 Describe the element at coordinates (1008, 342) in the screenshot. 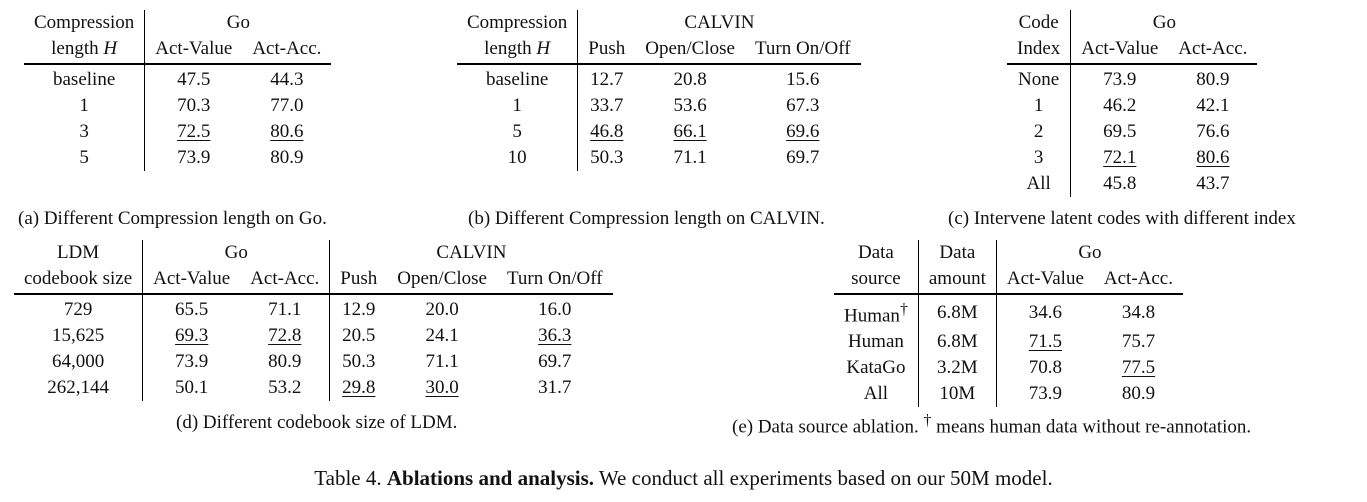

I see `table-row: Human 6.8M 71.5 75.7` at that location.